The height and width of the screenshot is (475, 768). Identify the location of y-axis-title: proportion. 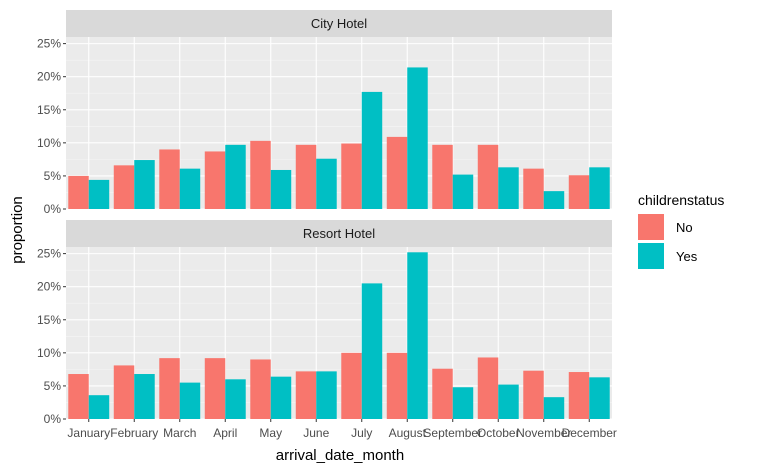
(17, 230).